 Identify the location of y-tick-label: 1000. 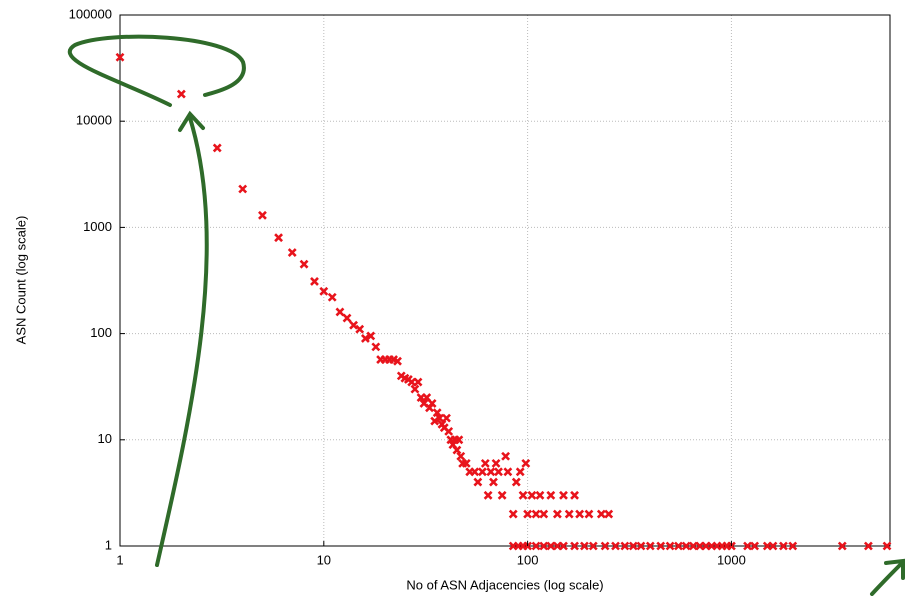
(97, 226).